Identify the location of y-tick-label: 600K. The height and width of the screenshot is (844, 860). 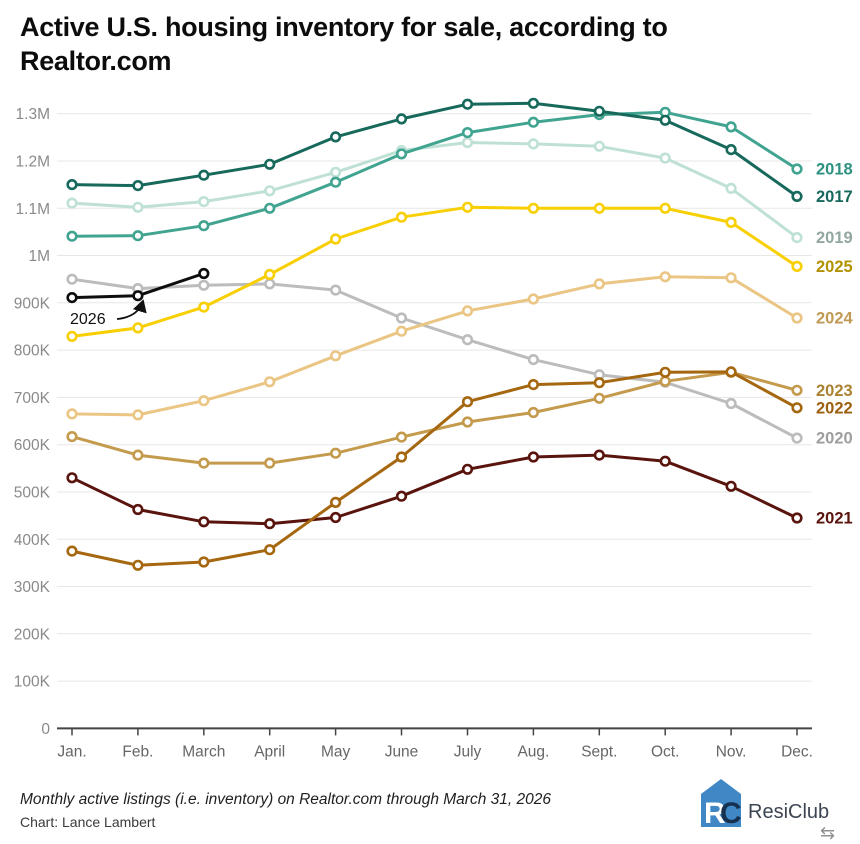
(32, 445).